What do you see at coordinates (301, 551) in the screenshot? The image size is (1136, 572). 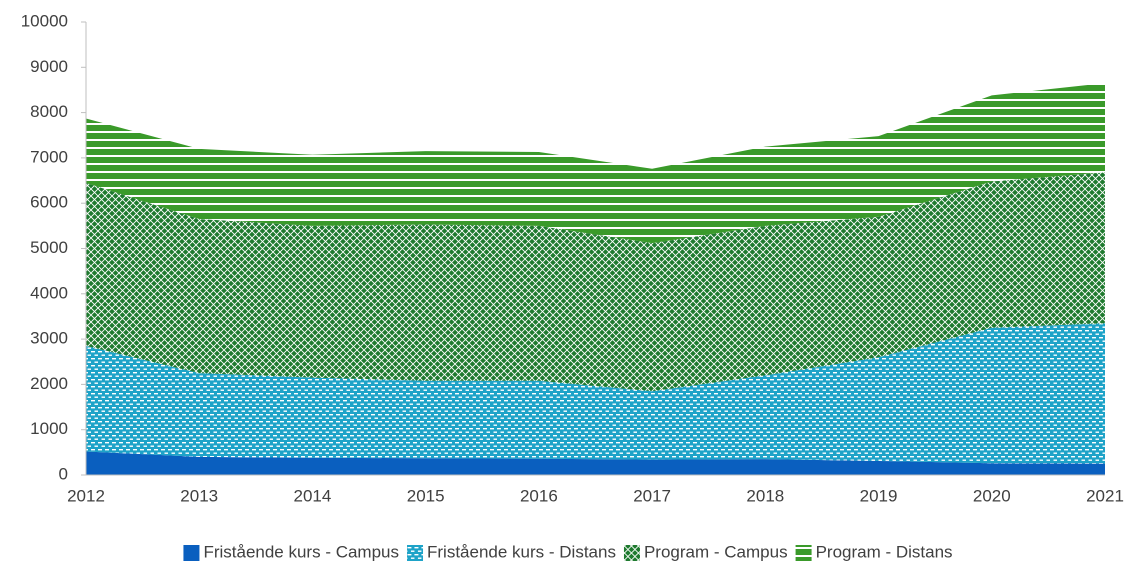 I see `legend-label: Fristående kurs - Campus` at bounding box center [301, 551].